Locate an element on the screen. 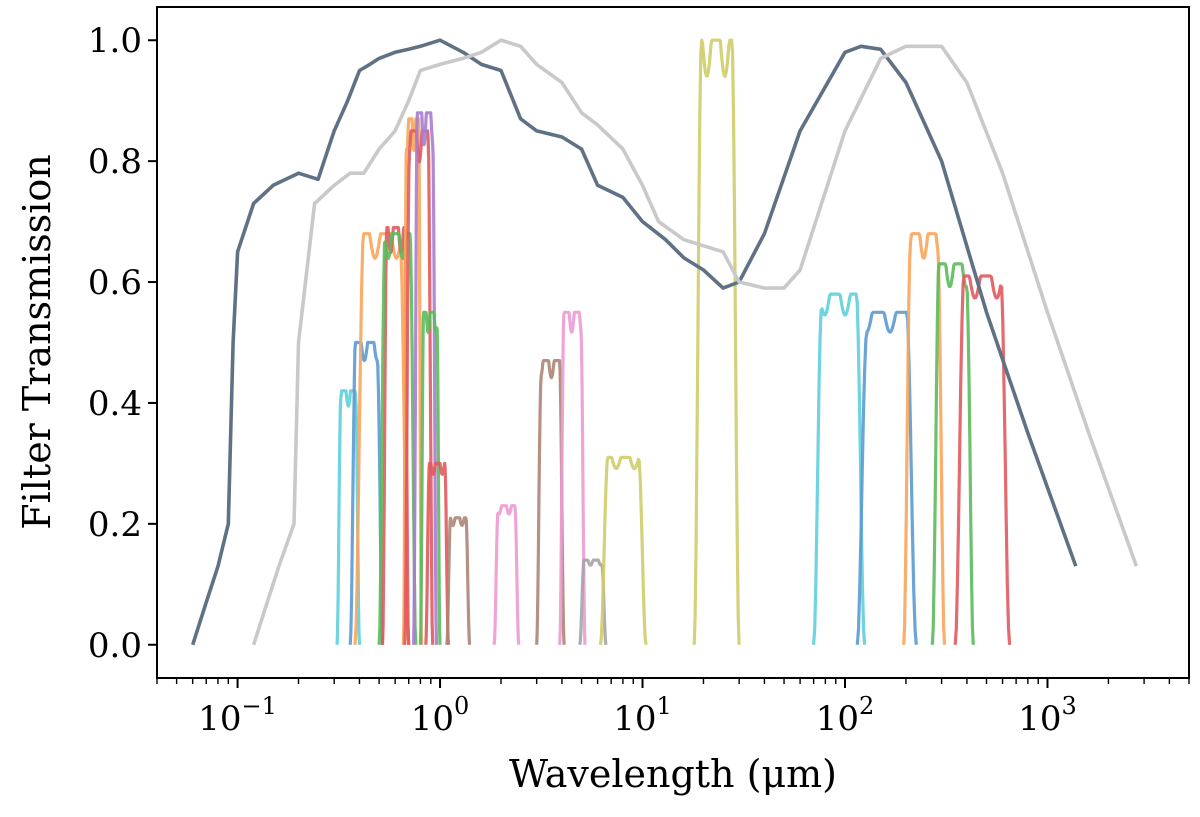  x-tick-labels: 10⁻¹ 10⁰ 10¹ 10² 10³ is located at coordinates (637, 715).